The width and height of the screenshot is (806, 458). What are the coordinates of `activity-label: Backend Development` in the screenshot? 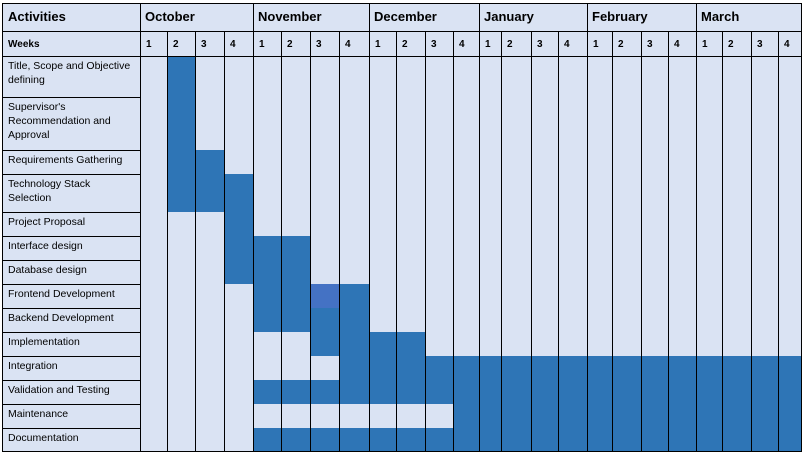 It's located at (61, 318).